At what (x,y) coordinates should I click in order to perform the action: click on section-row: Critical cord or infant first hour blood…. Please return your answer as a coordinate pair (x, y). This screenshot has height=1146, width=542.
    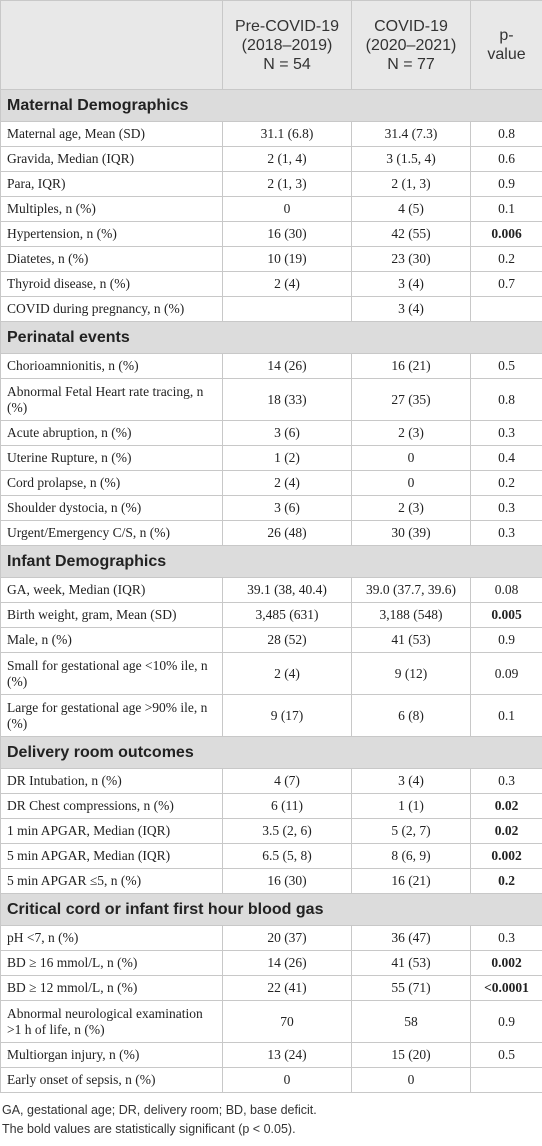
    Looking at the image, I should click on (271, 909).